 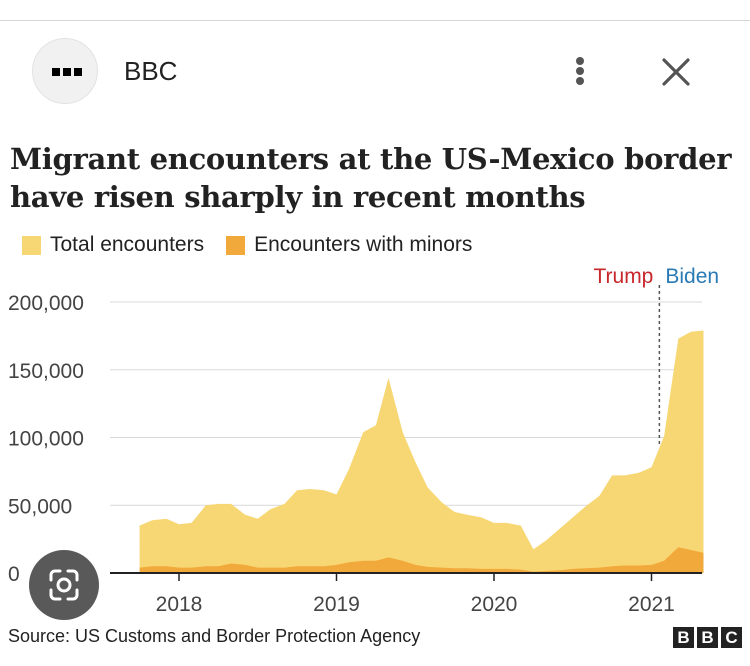 I want to click on y-tick-label: 200,000, so click(x=46, y=303).